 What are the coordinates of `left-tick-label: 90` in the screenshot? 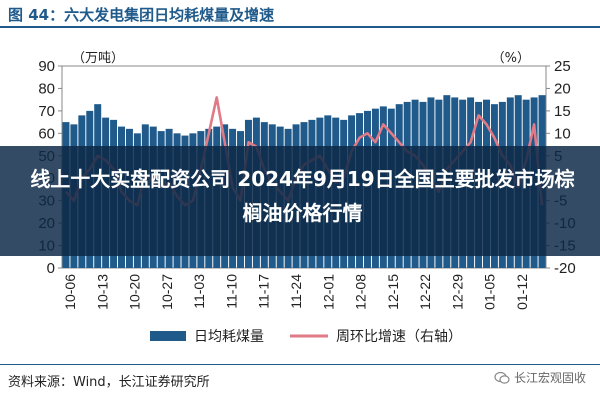 It's located at (46, 66).